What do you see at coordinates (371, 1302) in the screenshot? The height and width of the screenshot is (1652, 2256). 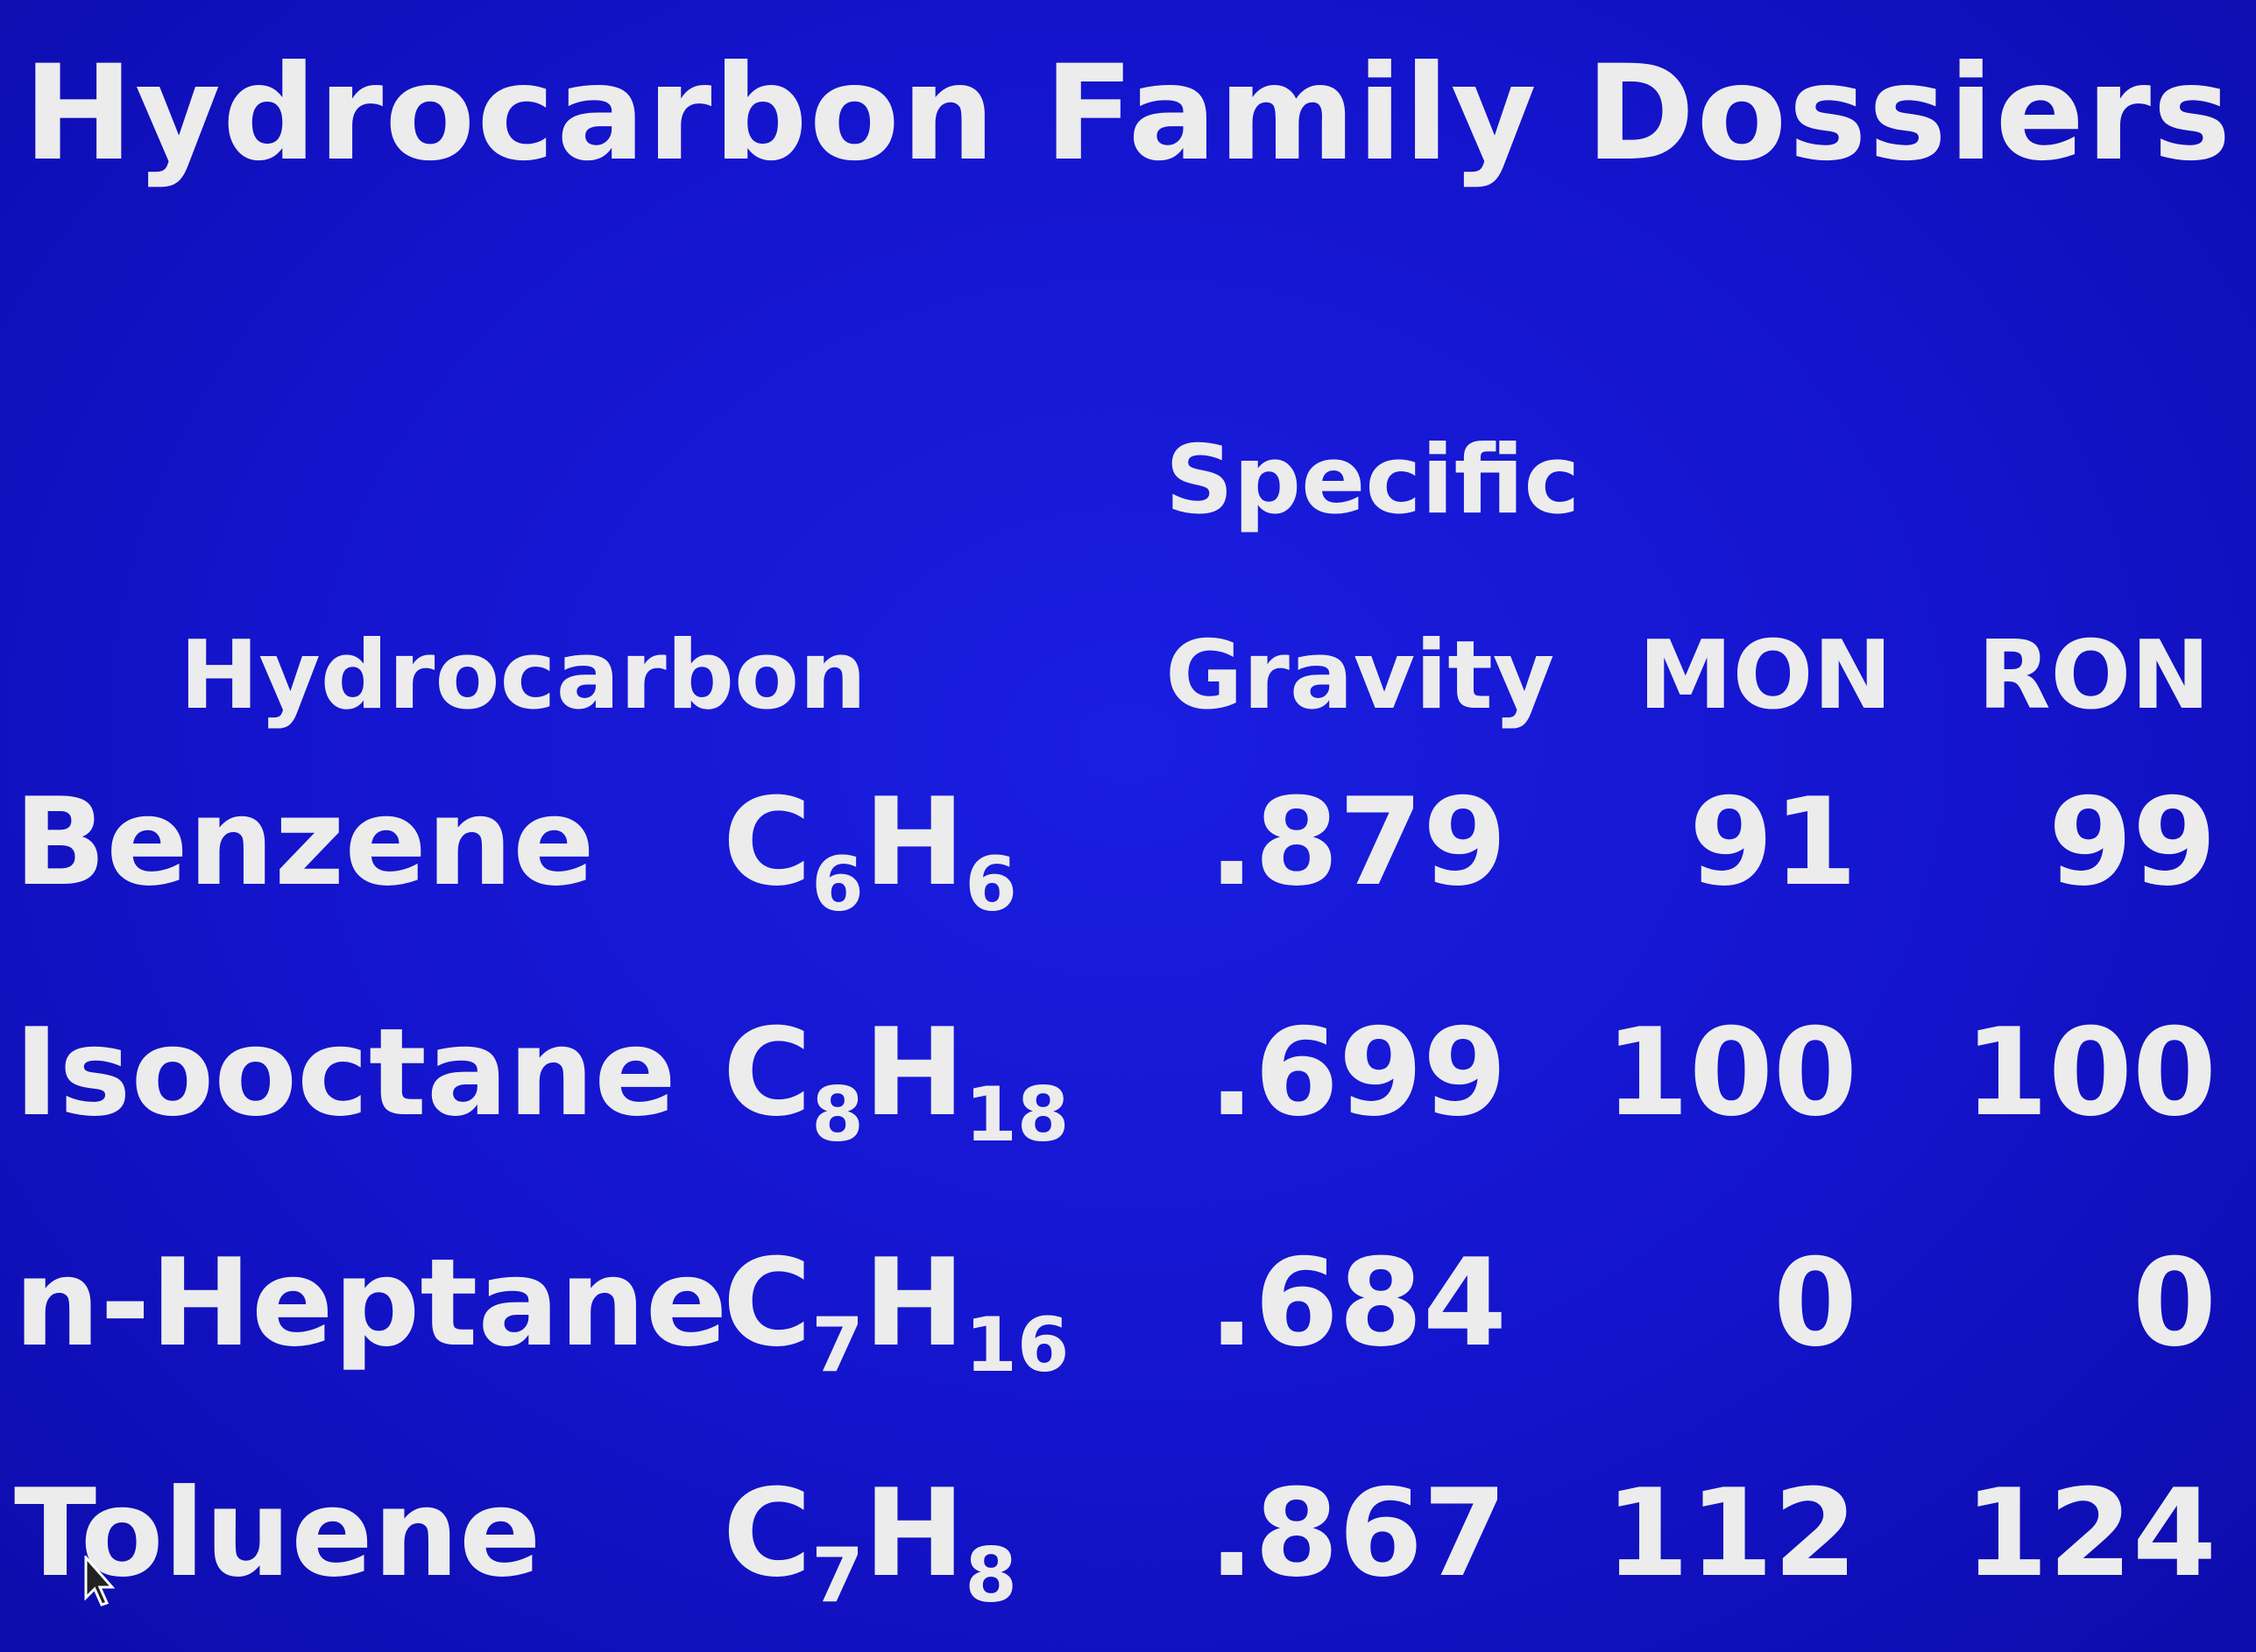 I see `hydrocarbon-name: n-Heptane` at bounding box center [371, 1302].